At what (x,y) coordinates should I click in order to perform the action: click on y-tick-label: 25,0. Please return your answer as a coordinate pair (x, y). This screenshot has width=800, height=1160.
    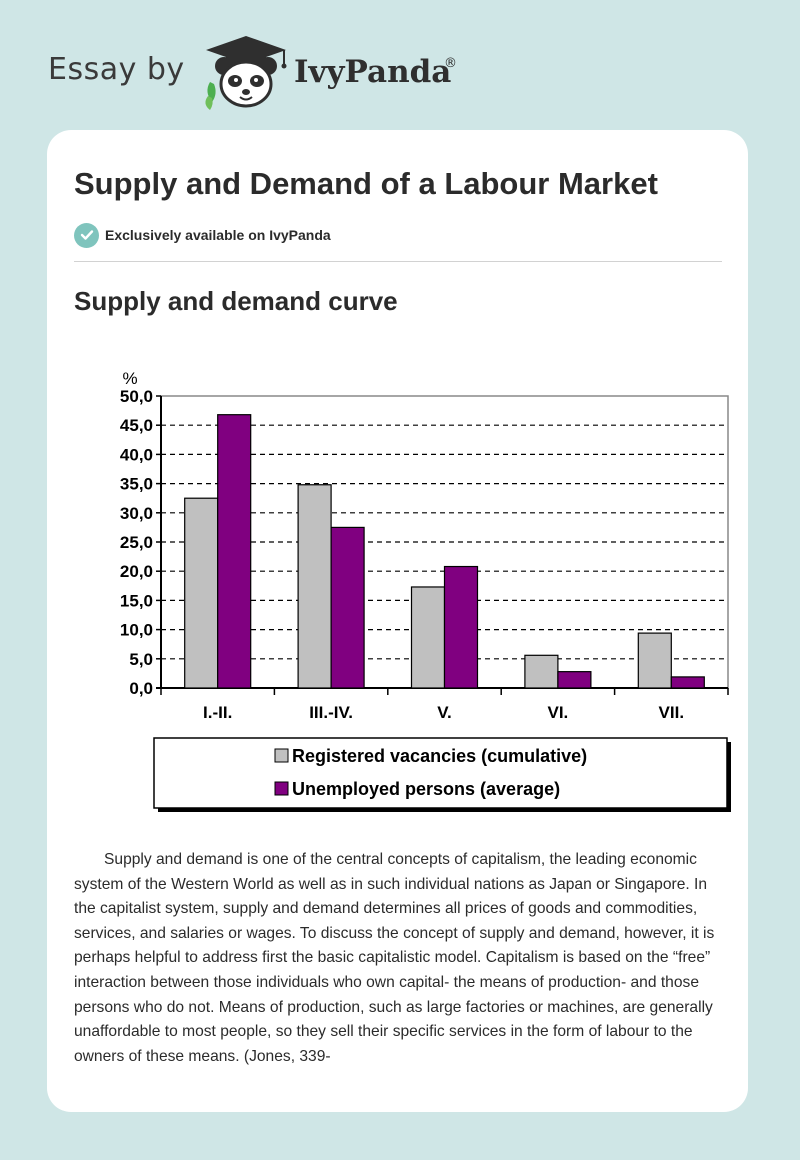
    Looking at the image, I should click on (136, 542).